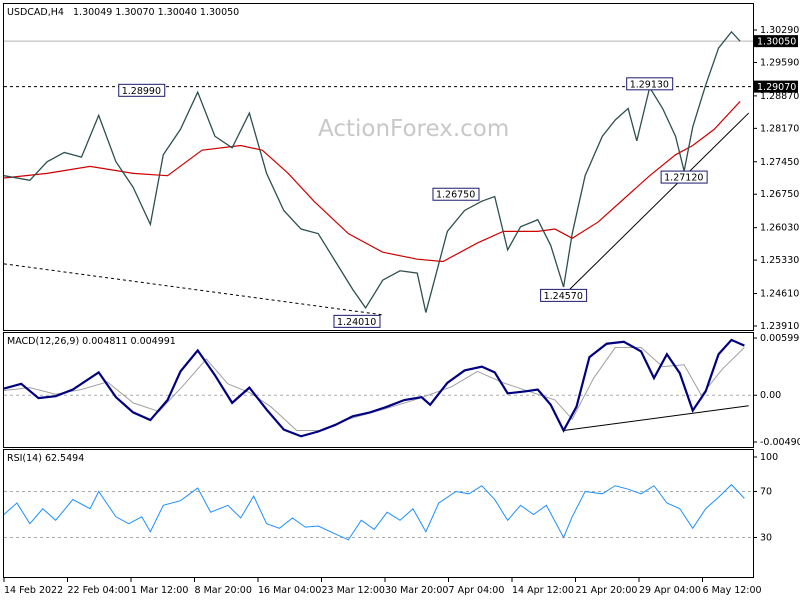  I want to click on price-tick-label: 1.25330, so click(779, 260).